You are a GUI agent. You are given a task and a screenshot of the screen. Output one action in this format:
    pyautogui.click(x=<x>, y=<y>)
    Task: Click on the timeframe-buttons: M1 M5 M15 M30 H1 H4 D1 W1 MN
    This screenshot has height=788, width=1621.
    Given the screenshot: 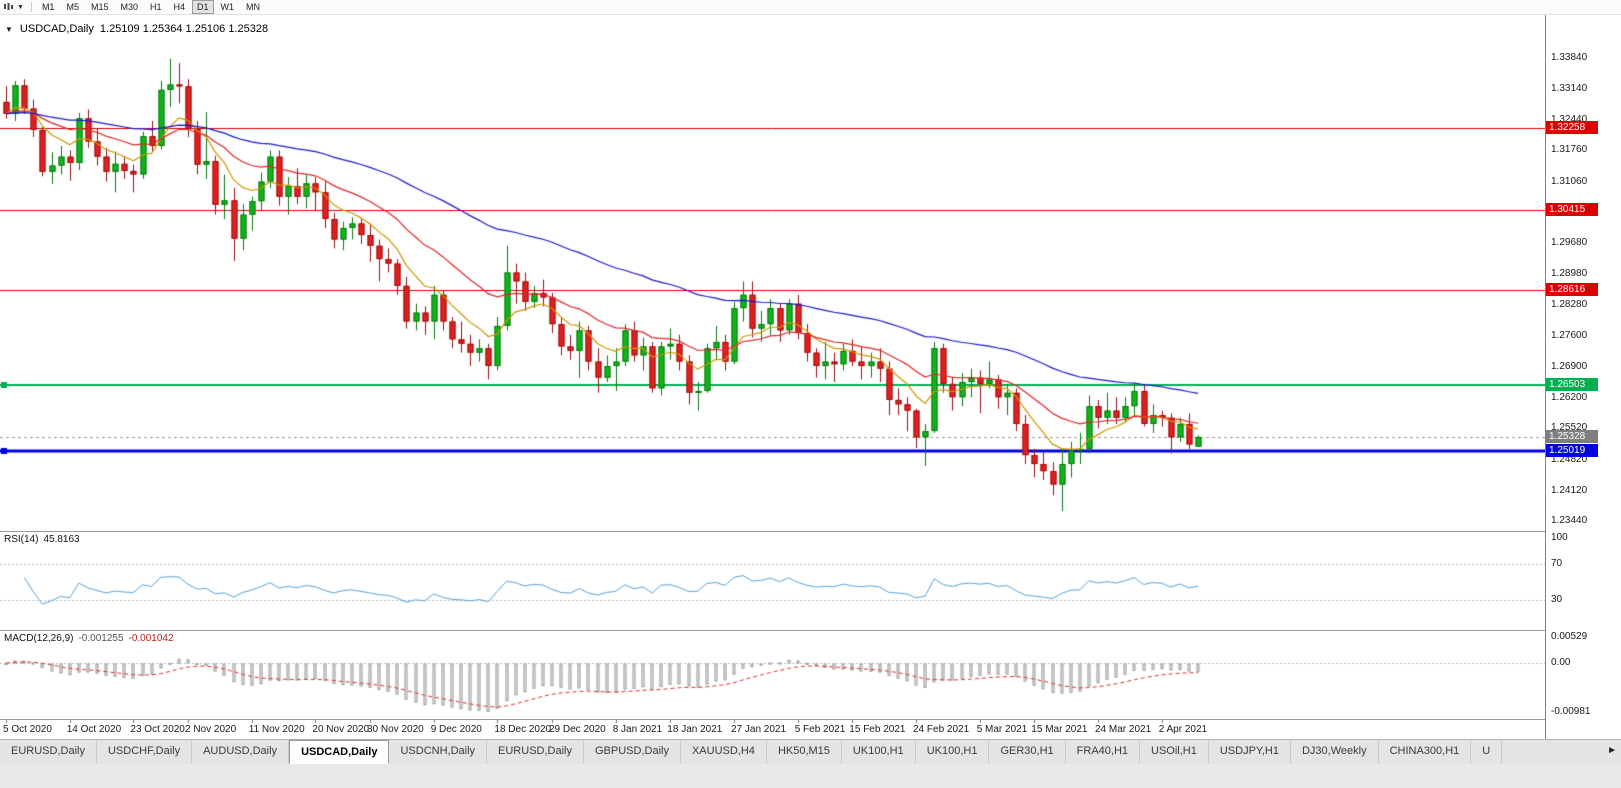 What is the action you would take?
    pyautogui.click(x=151, y=7)
    